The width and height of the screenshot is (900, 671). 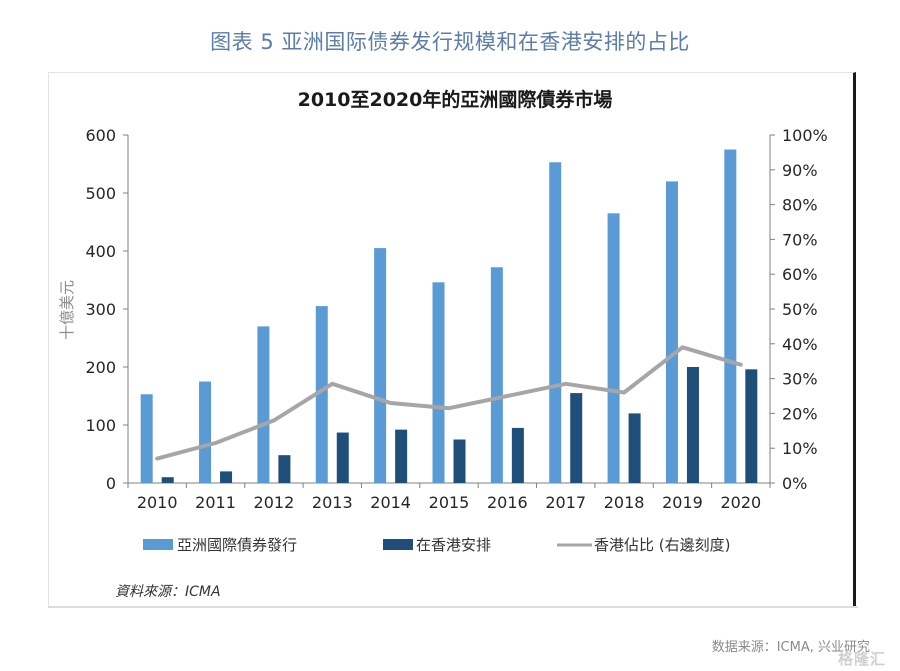 I want to click on left-tick-label: 0, so click(x=111, y=483).